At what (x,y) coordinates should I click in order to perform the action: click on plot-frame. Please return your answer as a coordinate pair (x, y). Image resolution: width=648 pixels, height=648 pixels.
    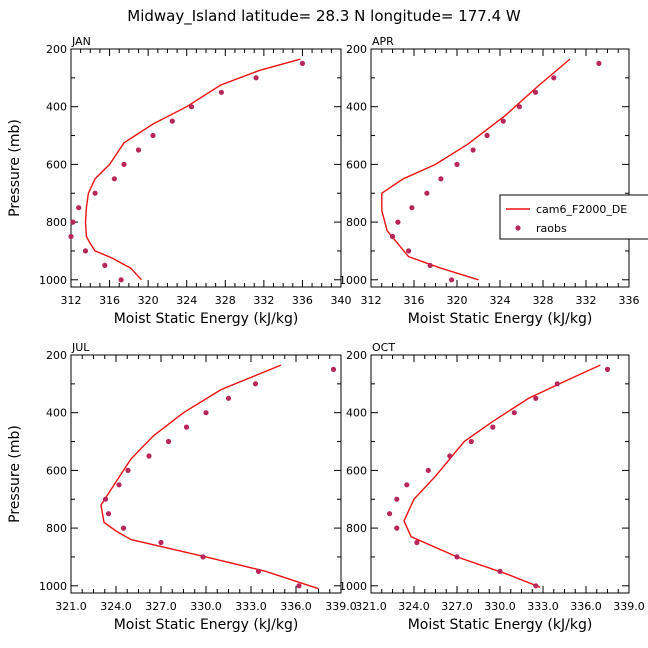
    Looking at the image, I should click on (500, 474).